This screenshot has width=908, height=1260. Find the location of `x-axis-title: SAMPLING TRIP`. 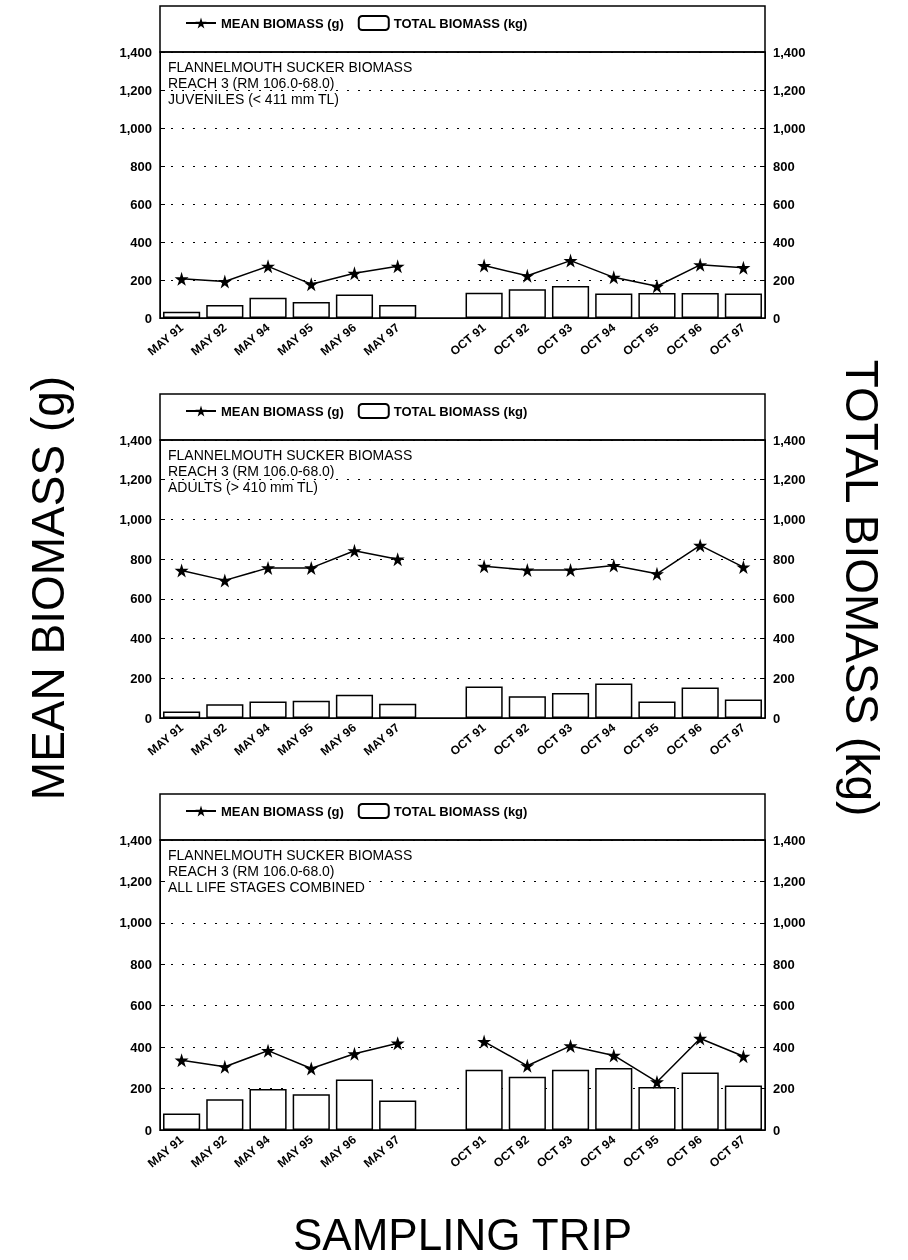

x-axis-title: SAMPLING TRIP is located at coordinates (462, 1234).